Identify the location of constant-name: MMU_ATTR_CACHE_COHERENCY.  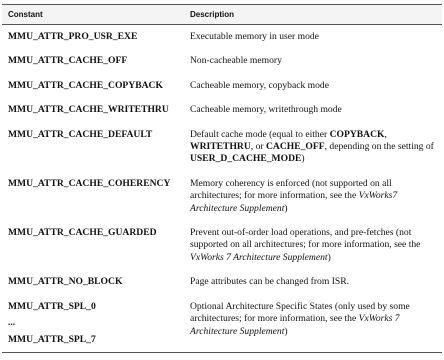
(89, 183).